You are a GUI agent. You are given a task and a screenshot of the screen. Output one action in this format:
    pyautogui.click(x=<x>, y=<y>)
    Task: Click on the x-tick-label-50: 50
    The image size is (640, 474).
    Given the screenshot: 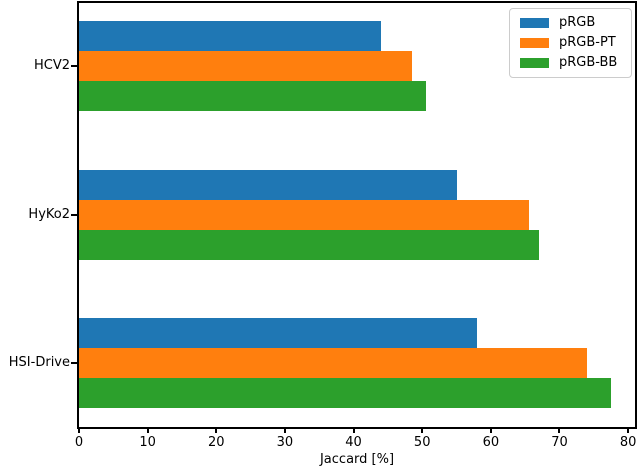 What is the action you would take?
    pyautogui.click(x=422, y=442)
    